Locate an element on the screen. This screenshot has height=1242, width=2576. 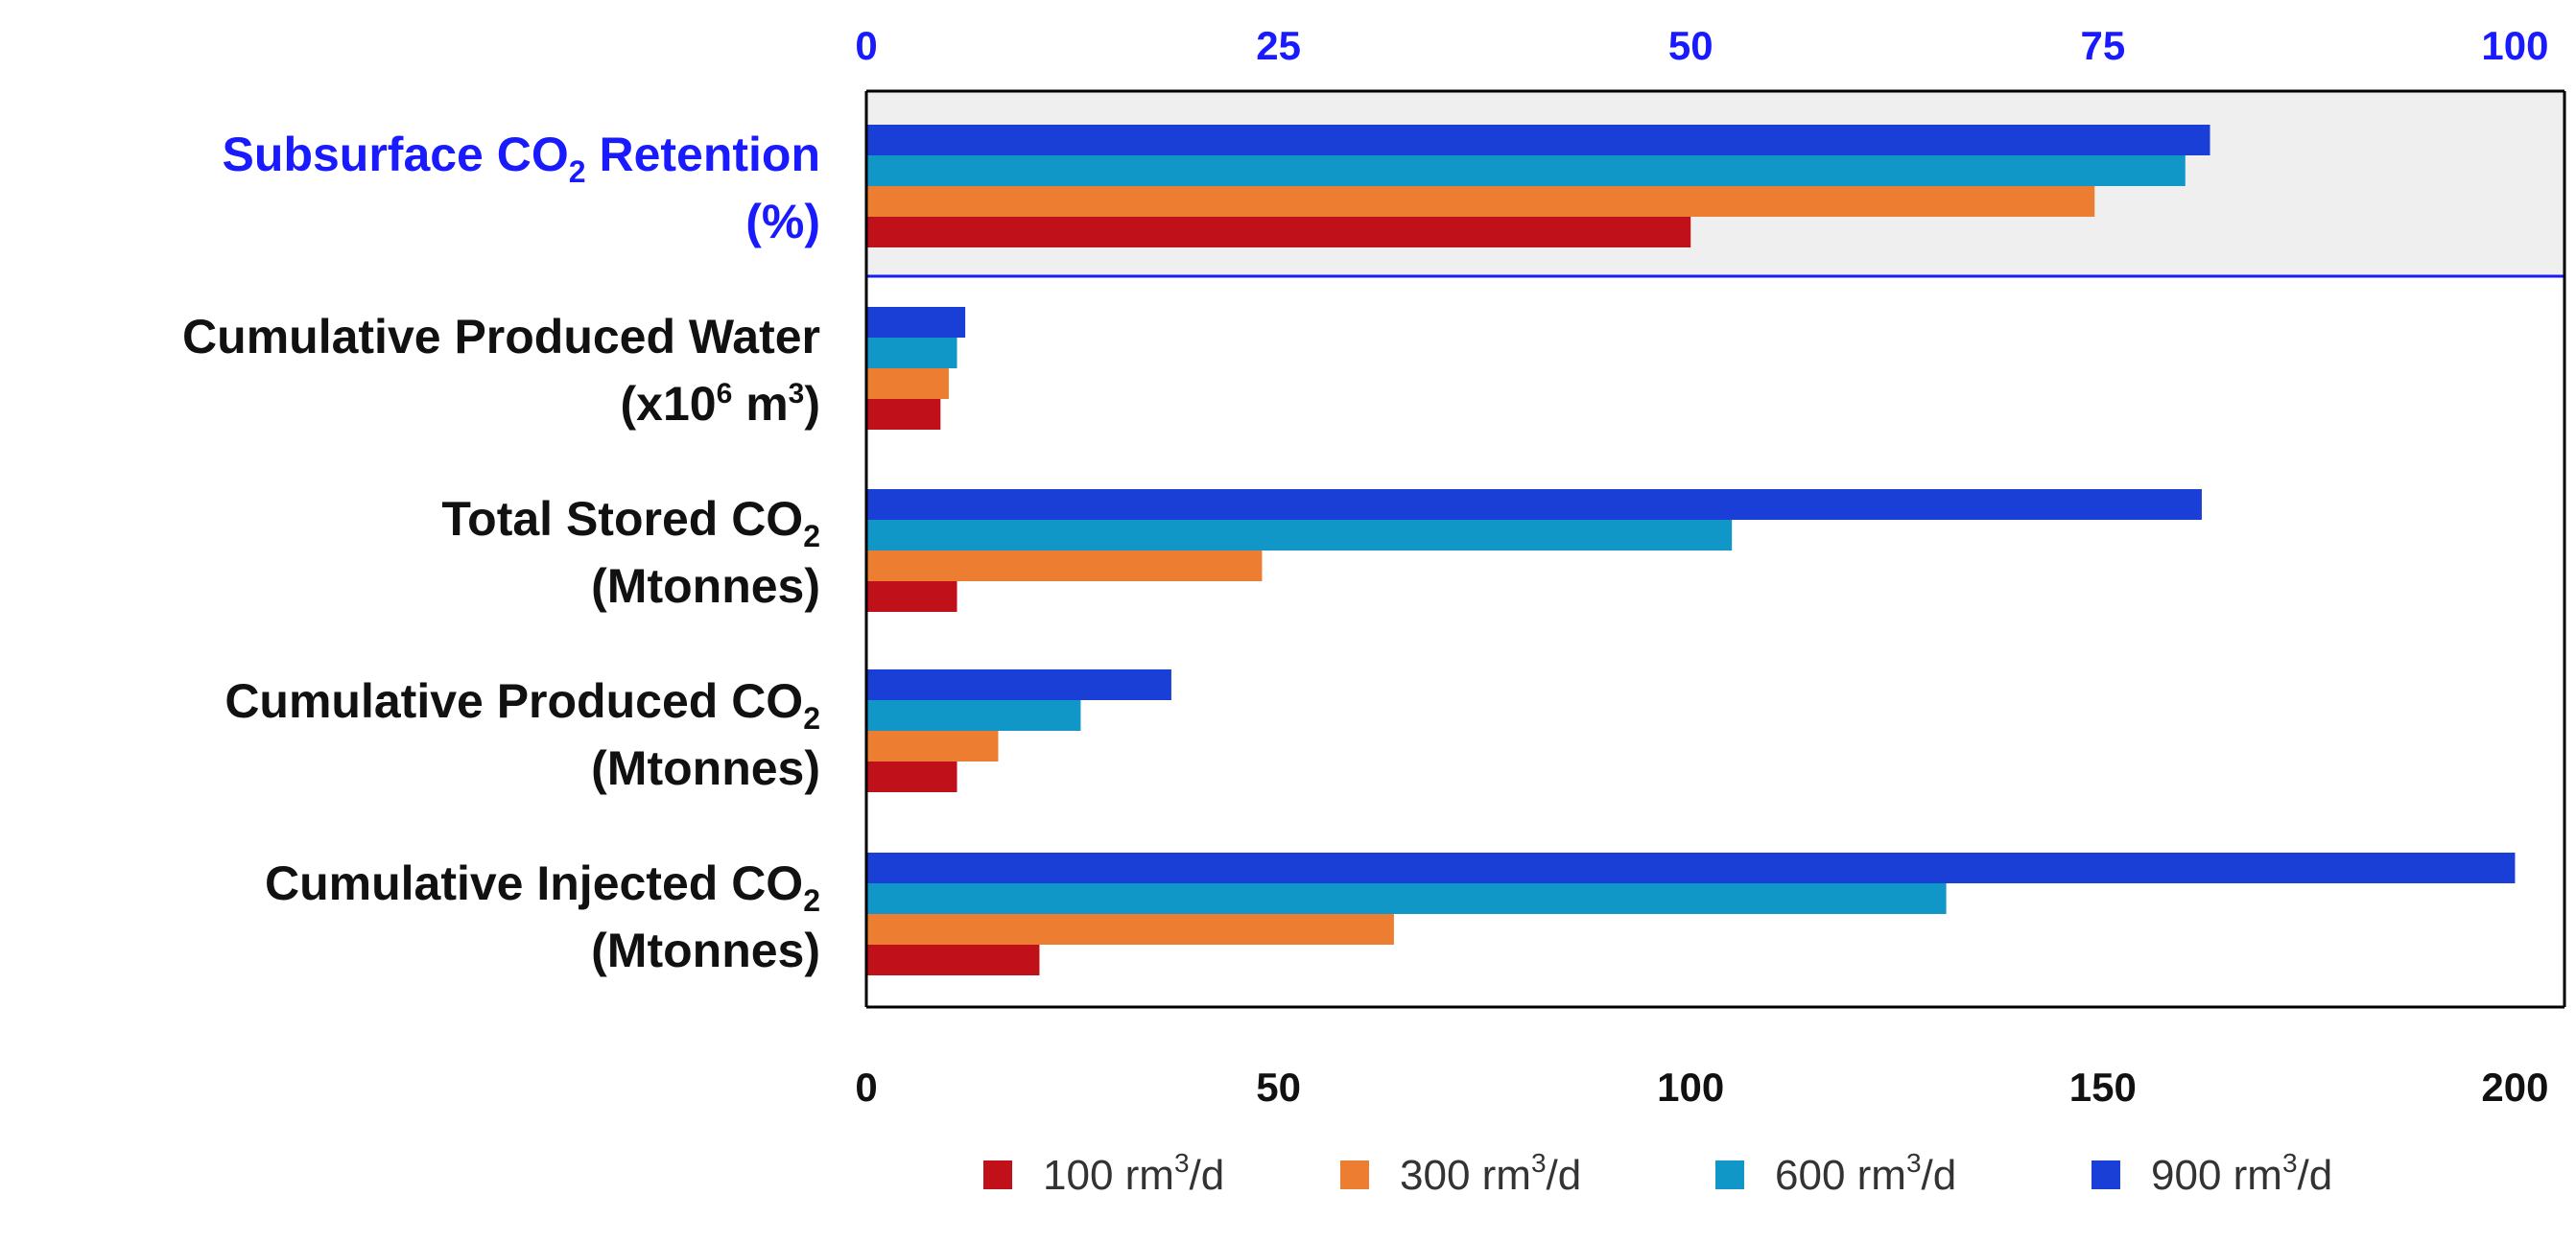
bottom-tick-label: 200 is located at coordinates (2514, 1087).